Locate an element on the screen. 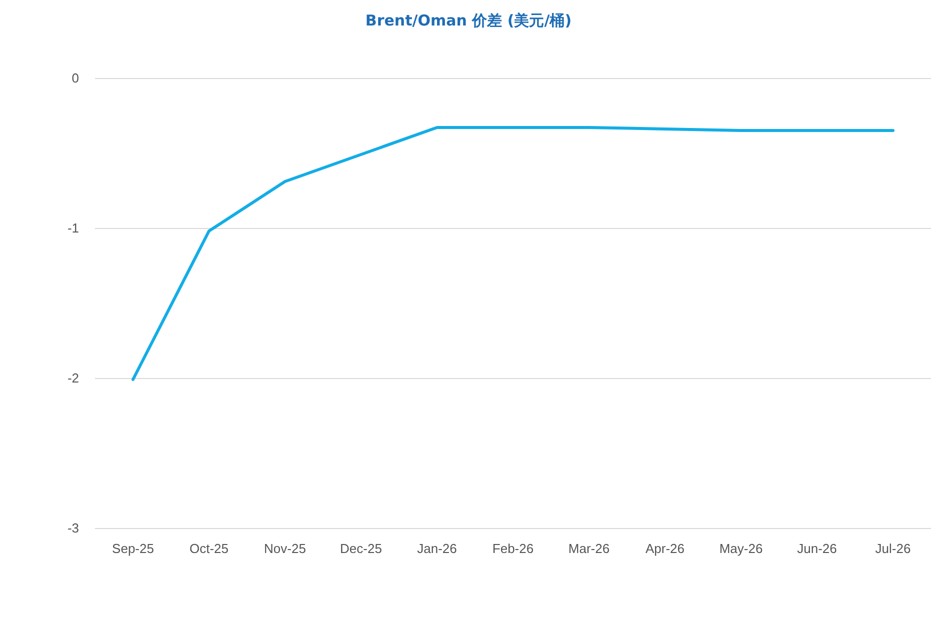 The height and width of the screenshot is (634, 937). x-tick-label: Apr-26 is located at coordinates (665, 548).